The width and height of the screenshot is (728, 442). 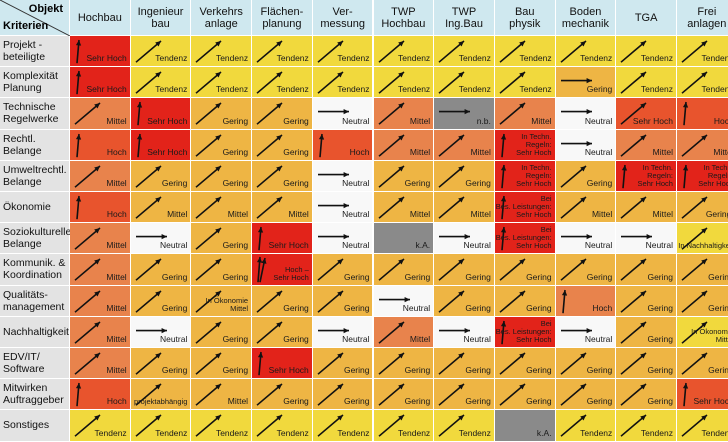 I want to click on column-header-bau-physik: Bau physik, so click(x=525, y=18).